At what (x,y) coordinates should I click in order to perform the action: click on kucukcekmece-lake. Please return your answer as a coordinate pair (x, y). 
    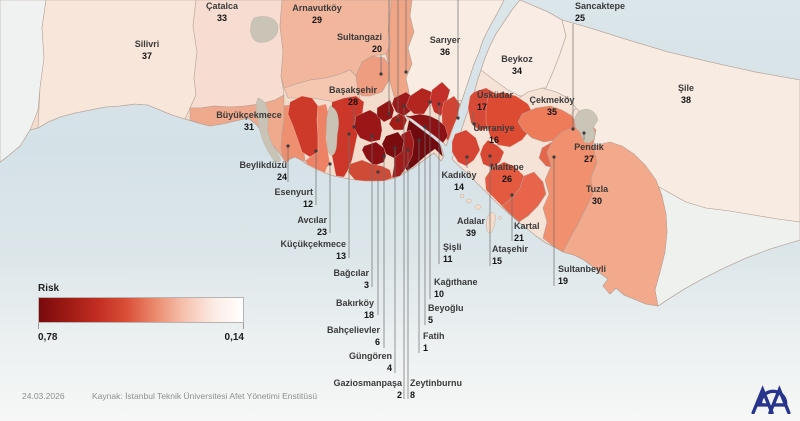
    Looking at the image, I should click on (332, 130).